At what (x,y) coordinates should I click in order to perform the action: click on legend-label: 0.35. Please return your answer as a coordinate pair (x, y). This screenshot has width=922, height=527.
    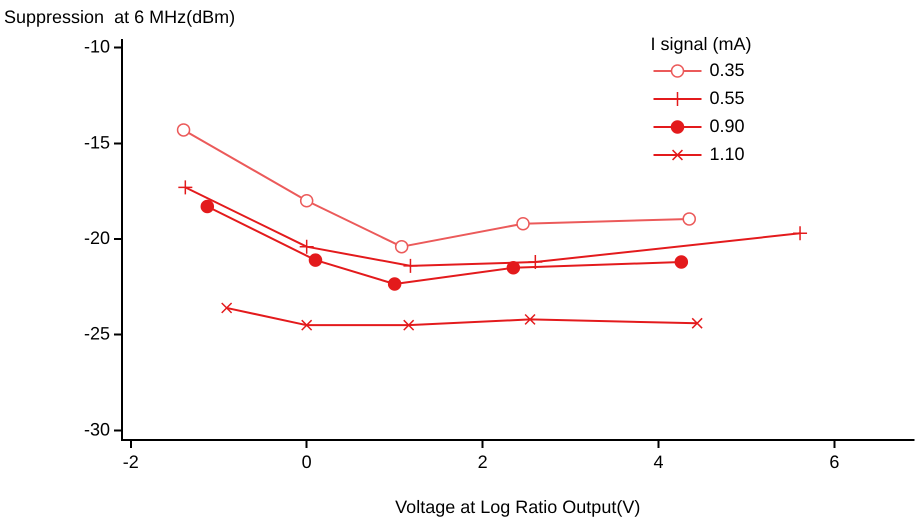
    Looking at the image, I should click on (727, 70).